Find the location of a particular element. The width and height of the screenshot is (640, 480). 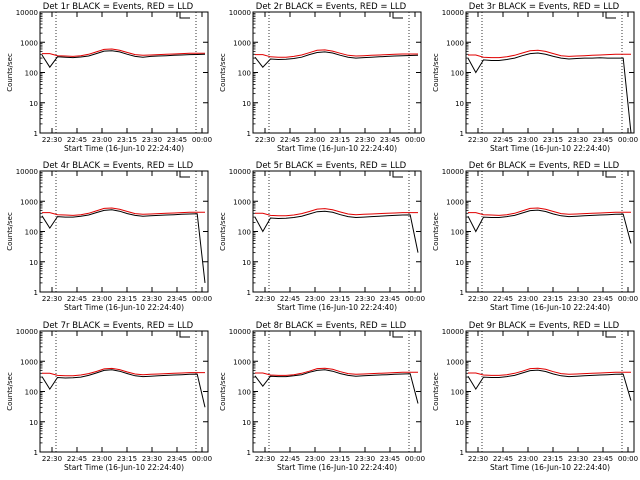

panel-title: Det 7r BLACK = Events, RED = LLD is located at coordinates (118, 326).